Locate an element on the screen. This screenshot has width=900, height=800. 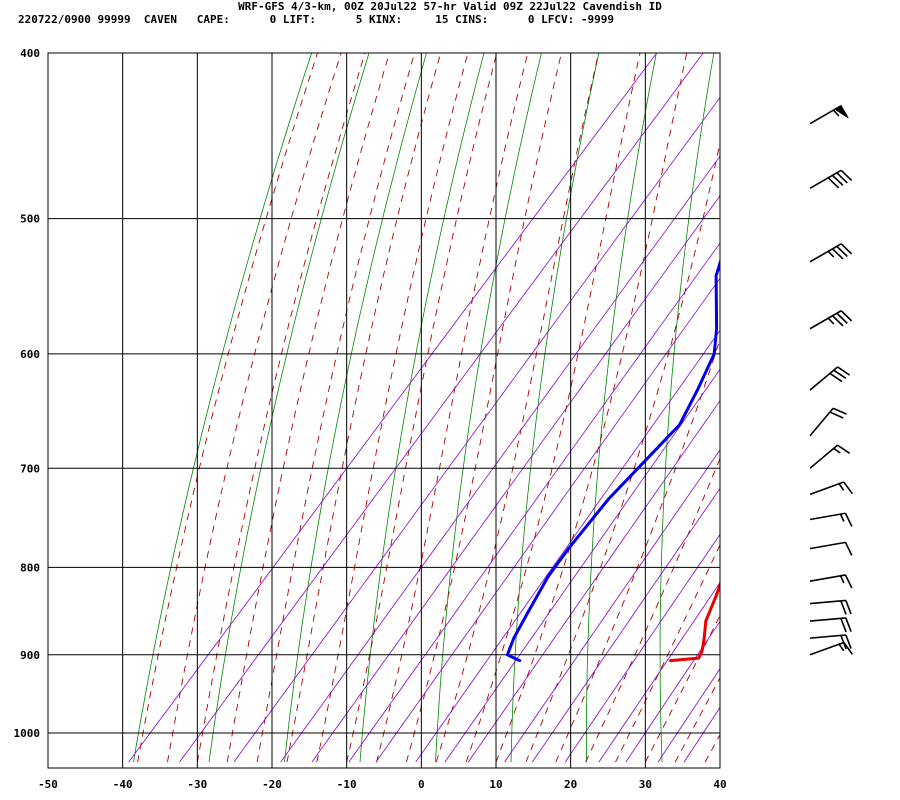
y-tick-label: 800 is located at coordinates (30, 567).